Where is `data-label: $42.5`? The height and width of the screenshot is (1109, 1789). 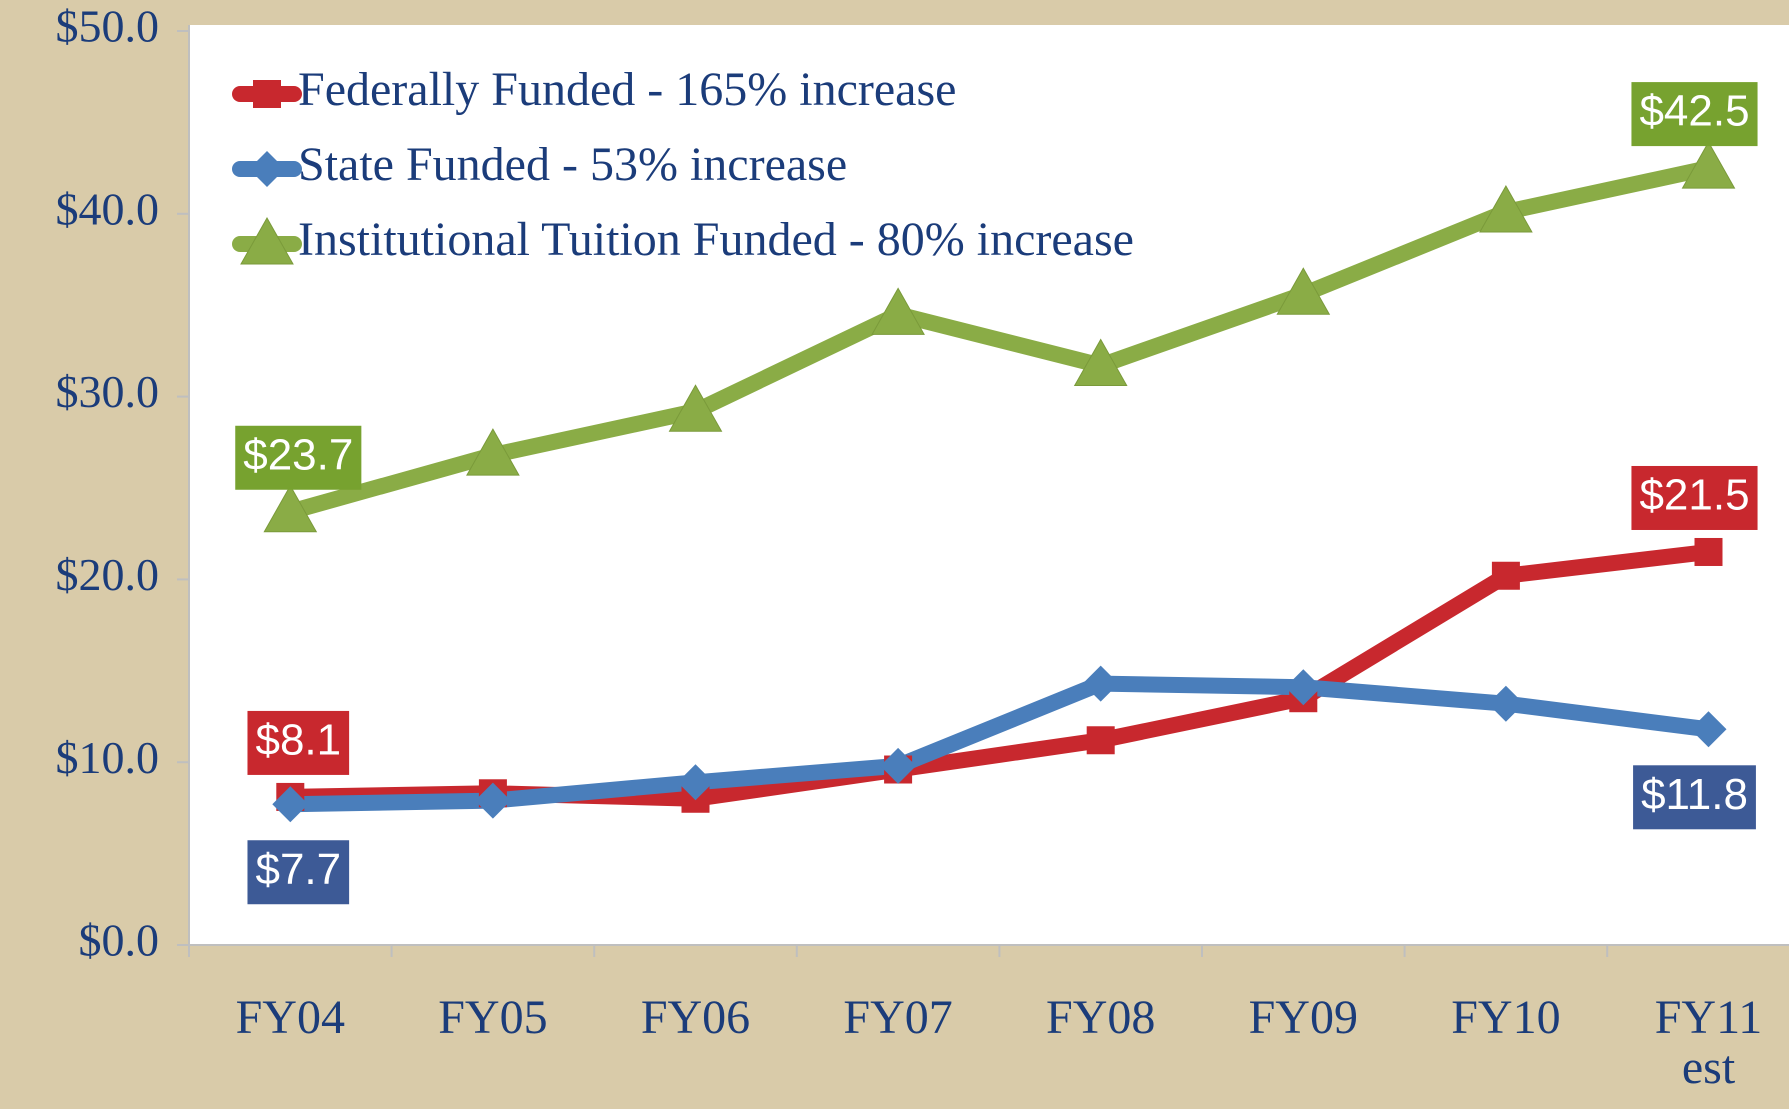 data-label: $42.5 is located at coordinates (1694, 114).